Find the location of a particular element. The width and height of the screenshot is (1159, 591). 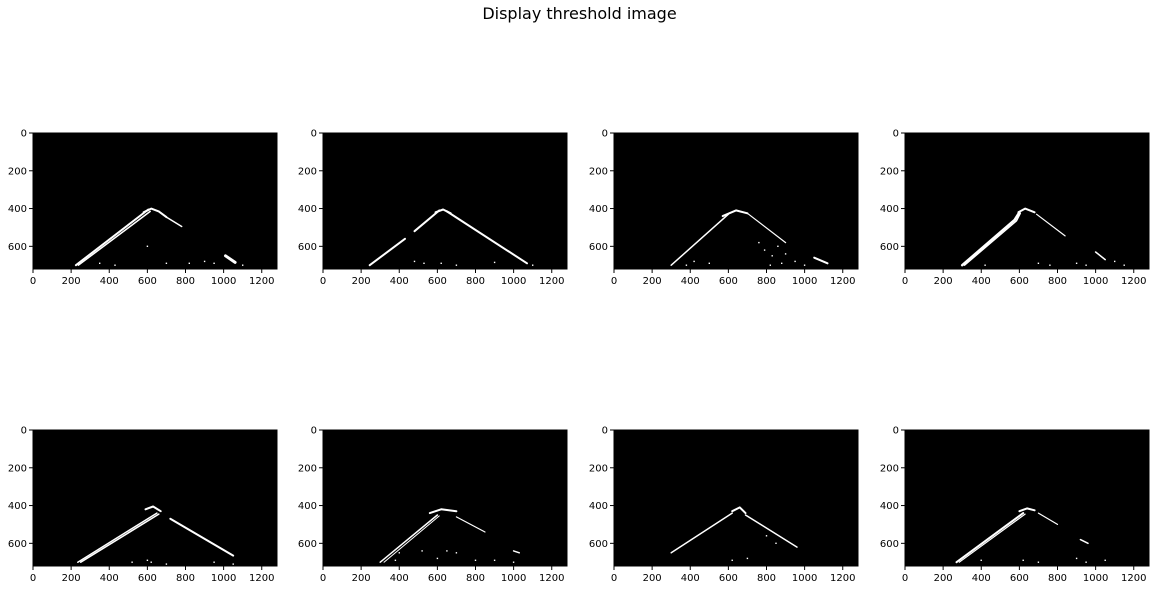

subplot-6: 0 200 400 600 800 1000 1200 0 200 400 600 is located at coordinates (433, 505).